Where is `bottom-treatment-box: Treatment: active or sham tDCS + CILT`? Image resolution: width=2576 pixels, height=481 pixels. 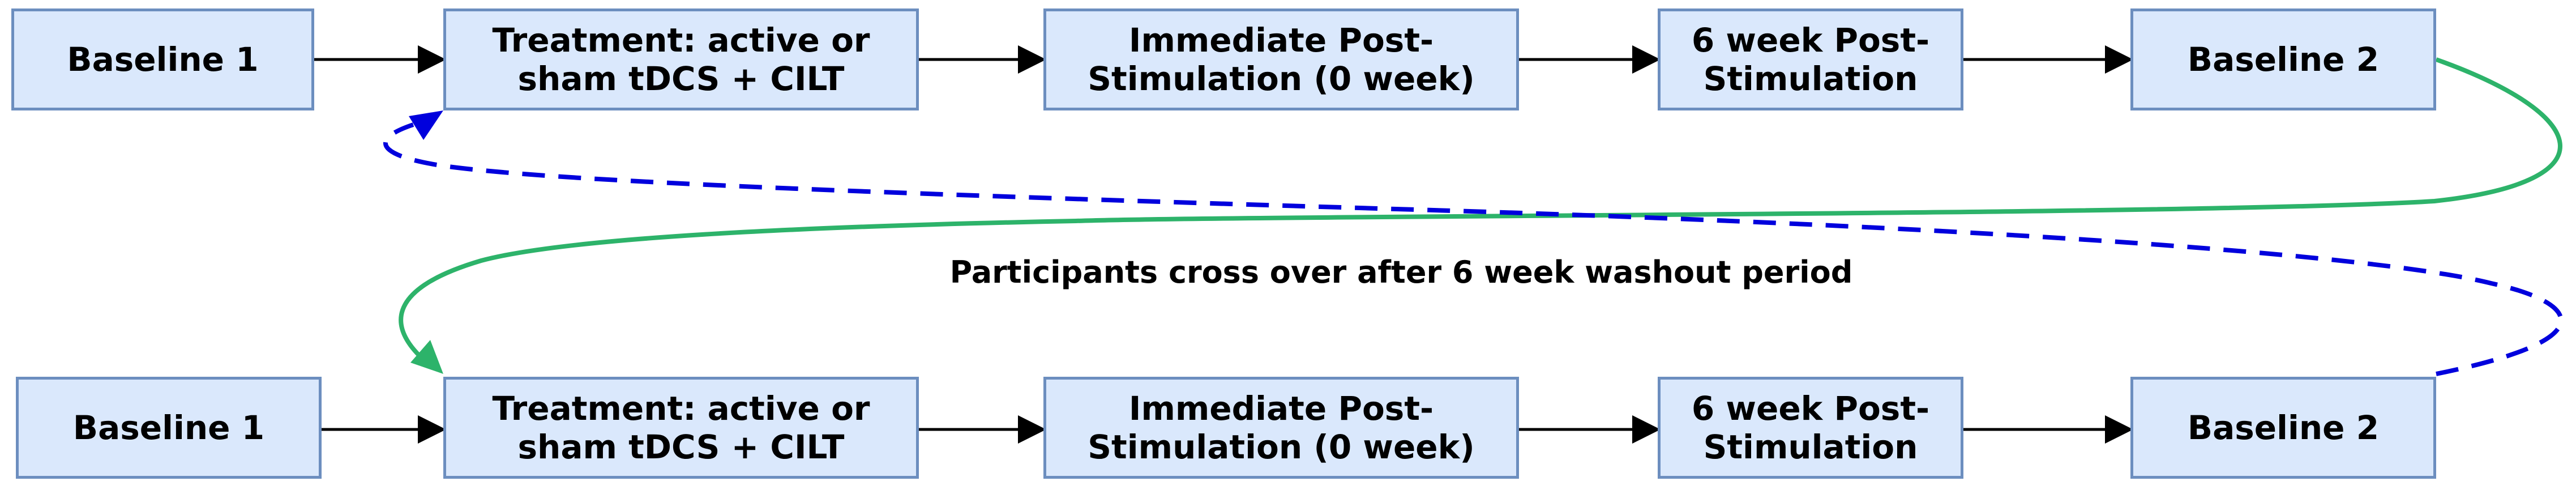 bottom-treatment-box: Treatment: active or sham tDCS + CILT is located at coordinates (681, 428).